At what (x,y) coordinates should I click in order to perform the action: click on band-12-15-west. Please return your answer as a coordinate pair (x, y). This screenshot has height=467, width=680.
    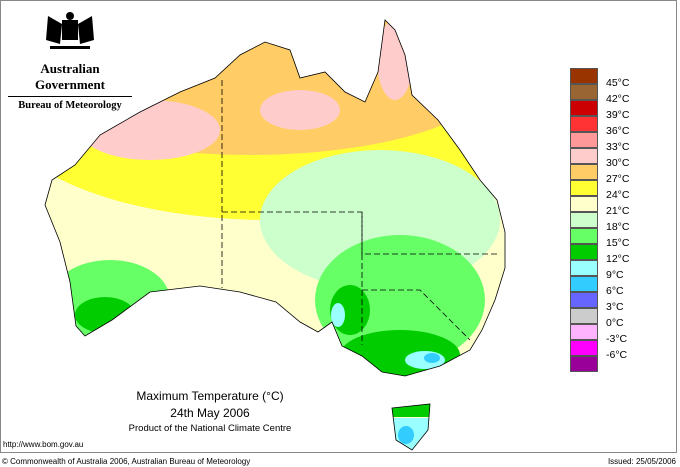
    Looking at the image, I should click on (105, 315).